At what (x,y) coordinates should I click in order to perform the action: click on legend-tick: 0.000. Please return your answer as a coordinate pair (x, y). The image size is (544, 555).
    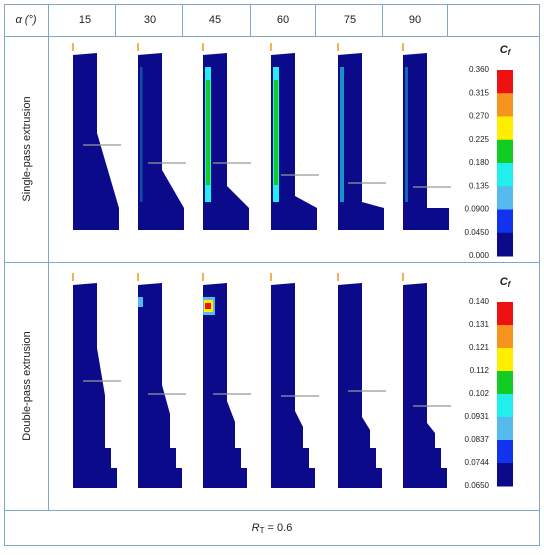
    Looking at the image, I should click on (479, 255).